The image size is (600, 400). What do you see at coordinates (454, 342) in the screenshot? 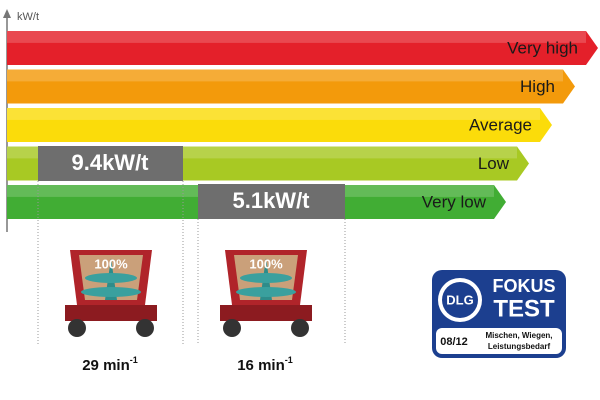
I see `badge-date: 08/12` at bounding box center [454, 342].